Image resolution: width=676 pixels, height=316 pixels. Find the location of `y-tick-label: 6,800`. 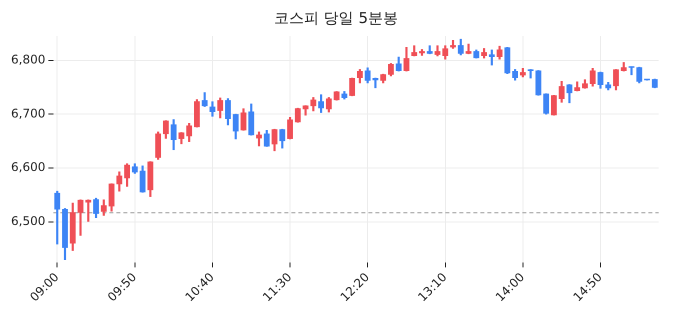

y-tick-label: 6,800 is located at coordinates (28, 59).